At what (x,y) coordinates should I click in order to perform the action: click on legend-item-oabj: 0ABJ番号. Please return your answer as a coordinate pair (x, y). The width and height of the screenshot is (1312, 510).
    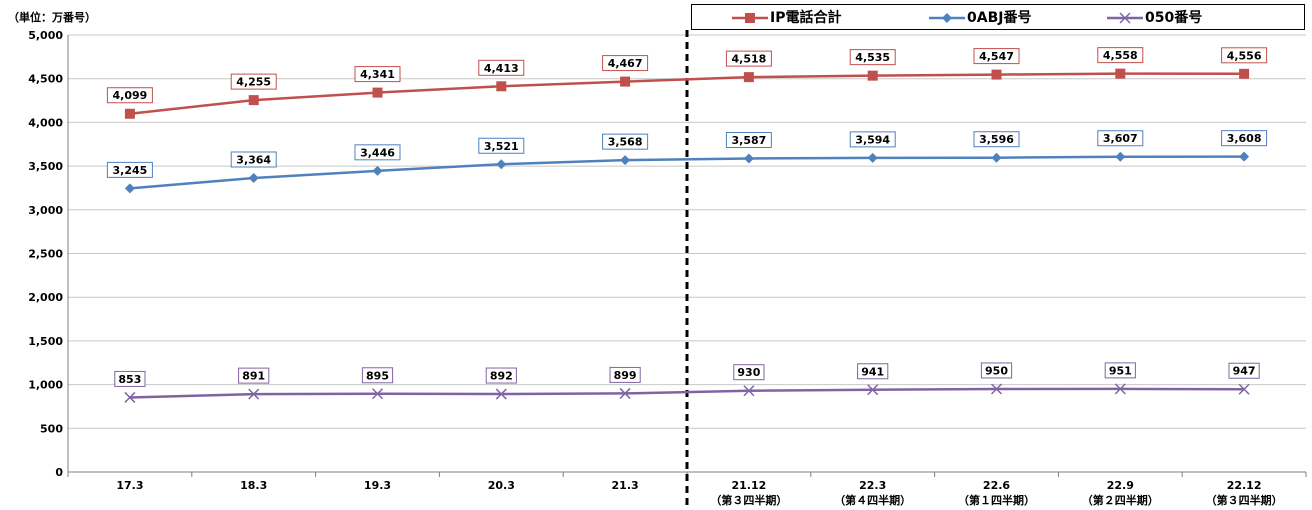
    Looking at the image, I should click on (980, 17).